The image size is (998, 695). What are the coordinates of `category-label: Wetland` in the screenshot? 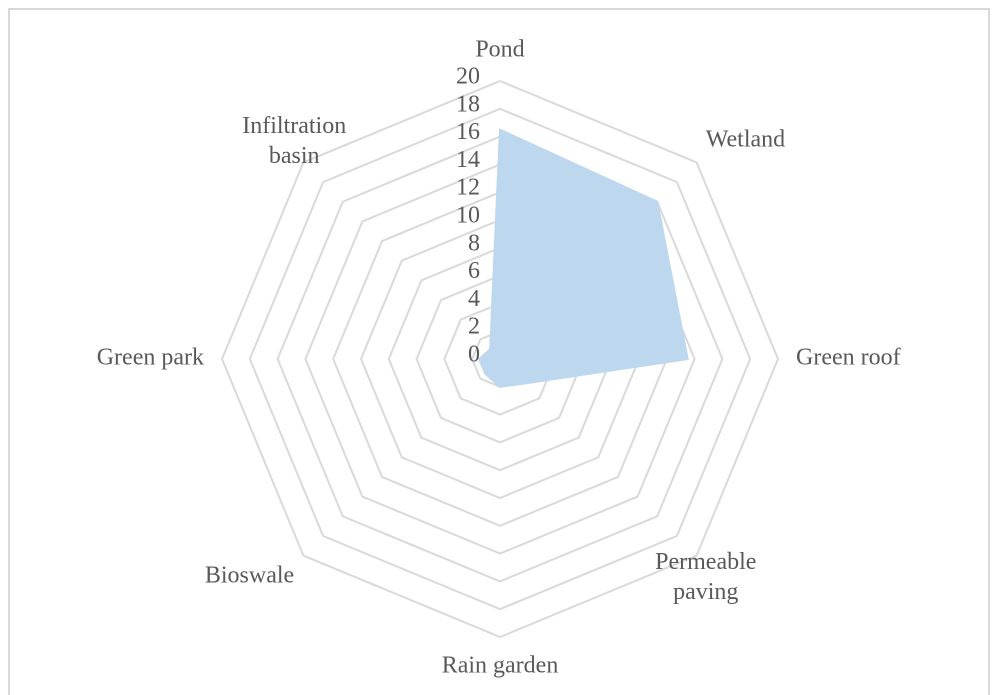 It's located at (745, 140).